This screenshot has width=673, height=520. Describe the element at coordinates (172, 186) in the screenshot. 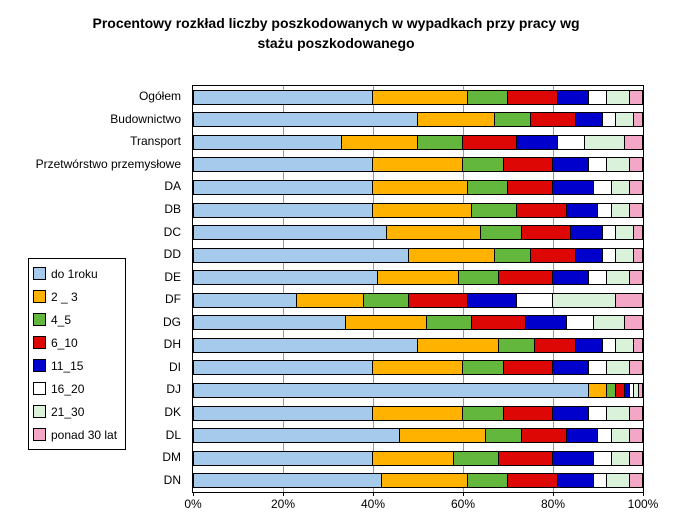

I see `category-label: DA` at that location.